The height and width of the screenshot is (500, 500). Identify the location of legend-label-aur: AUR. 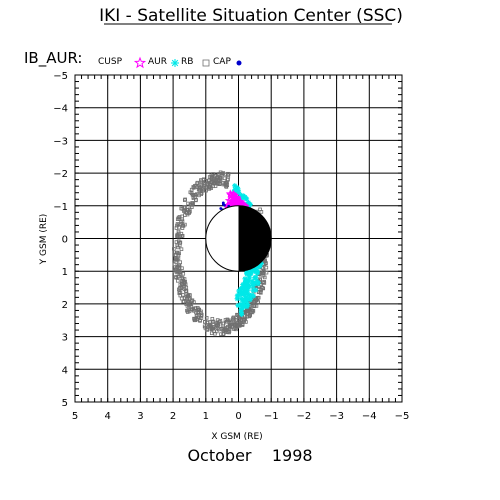
(157, 62).